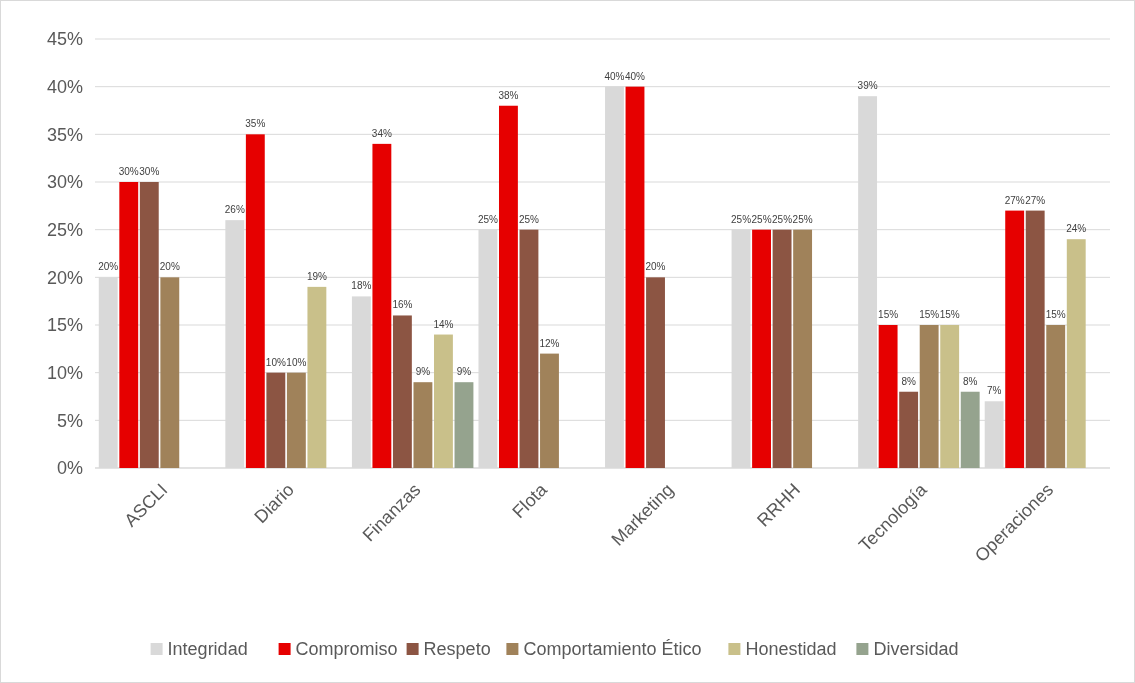 The width and height of the screenshot is (1135, 683). I want to click on y-tick-label: 40%, so click(64, 86).